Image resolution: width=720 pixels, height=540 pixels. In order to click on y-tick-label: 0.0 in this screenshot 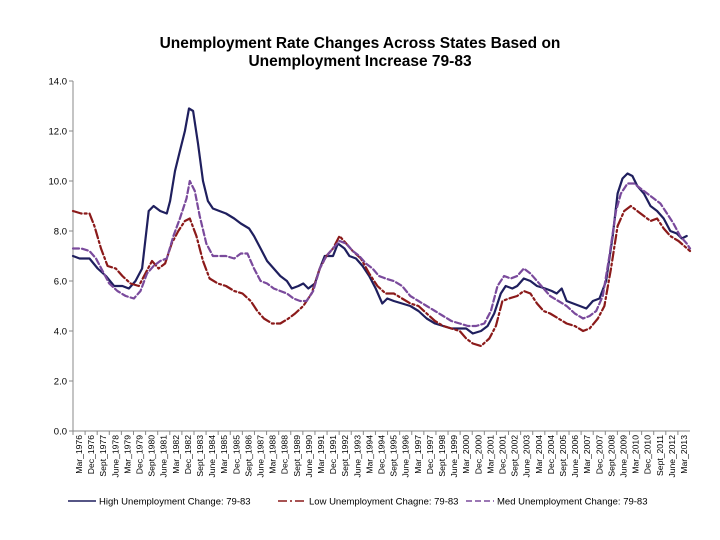, I will do `click(60, 432)`.